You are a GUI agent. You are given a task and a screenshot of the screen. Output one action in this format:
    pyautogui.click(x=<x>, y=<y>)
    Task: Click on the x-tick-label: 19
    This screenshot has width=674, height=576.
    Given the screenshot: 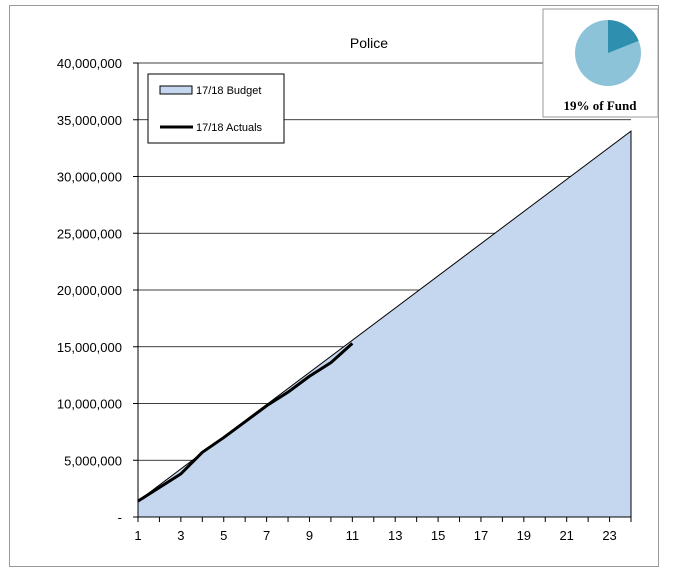 What is the action you would take?
    pyautogui.click(x=524, y=535)
    